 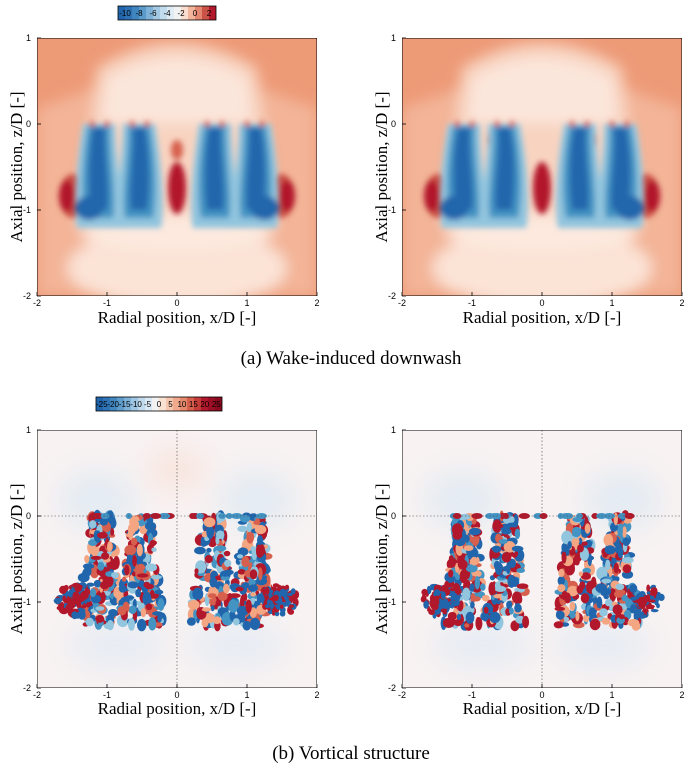 I want to click on caption-a: (a) Wake-induced downwash, so click(x=351, y=358).